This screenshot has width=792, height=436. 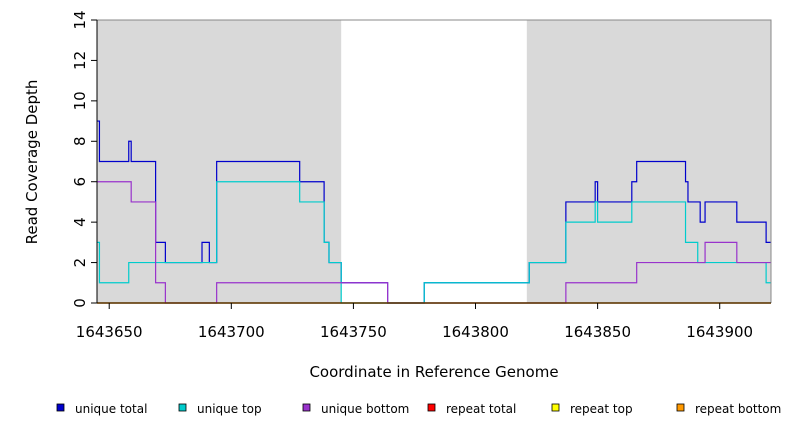 What do you see at coordinates (680, 407) in the screenshot?
I see `legend-swatch-repeat-bottom` at bounding box center [680, 407].